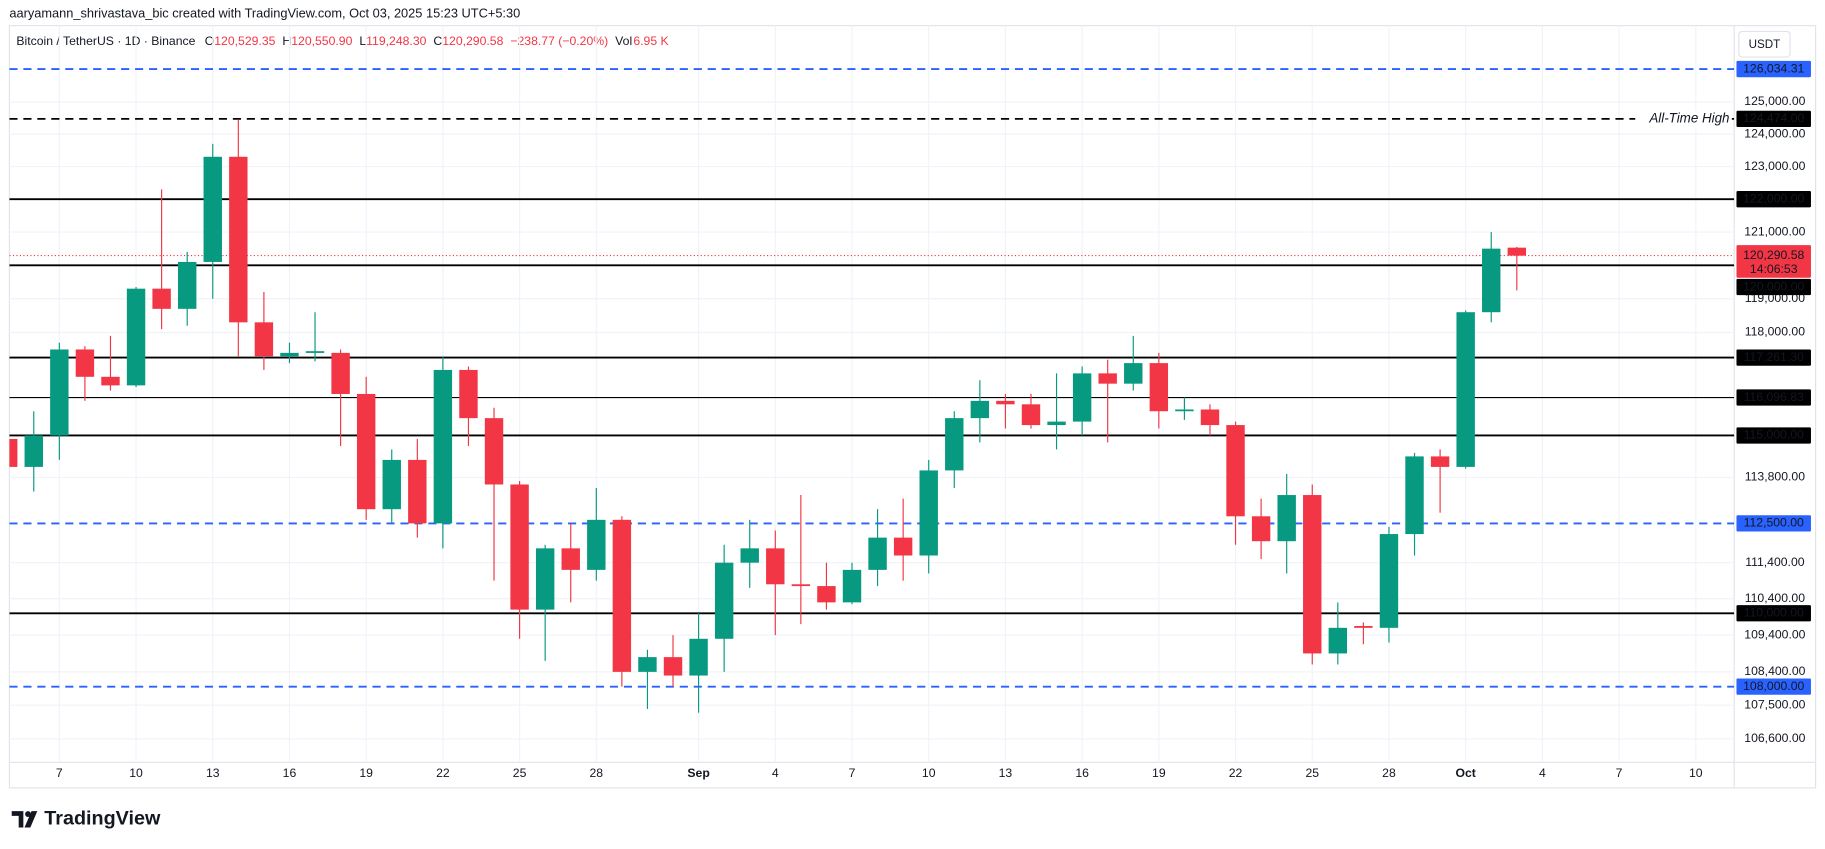  What do you see at coordinates (1774, 671) in the screenshot?
I see `y-tick-label: 108,400.00` at bounding box center [1774, 671].